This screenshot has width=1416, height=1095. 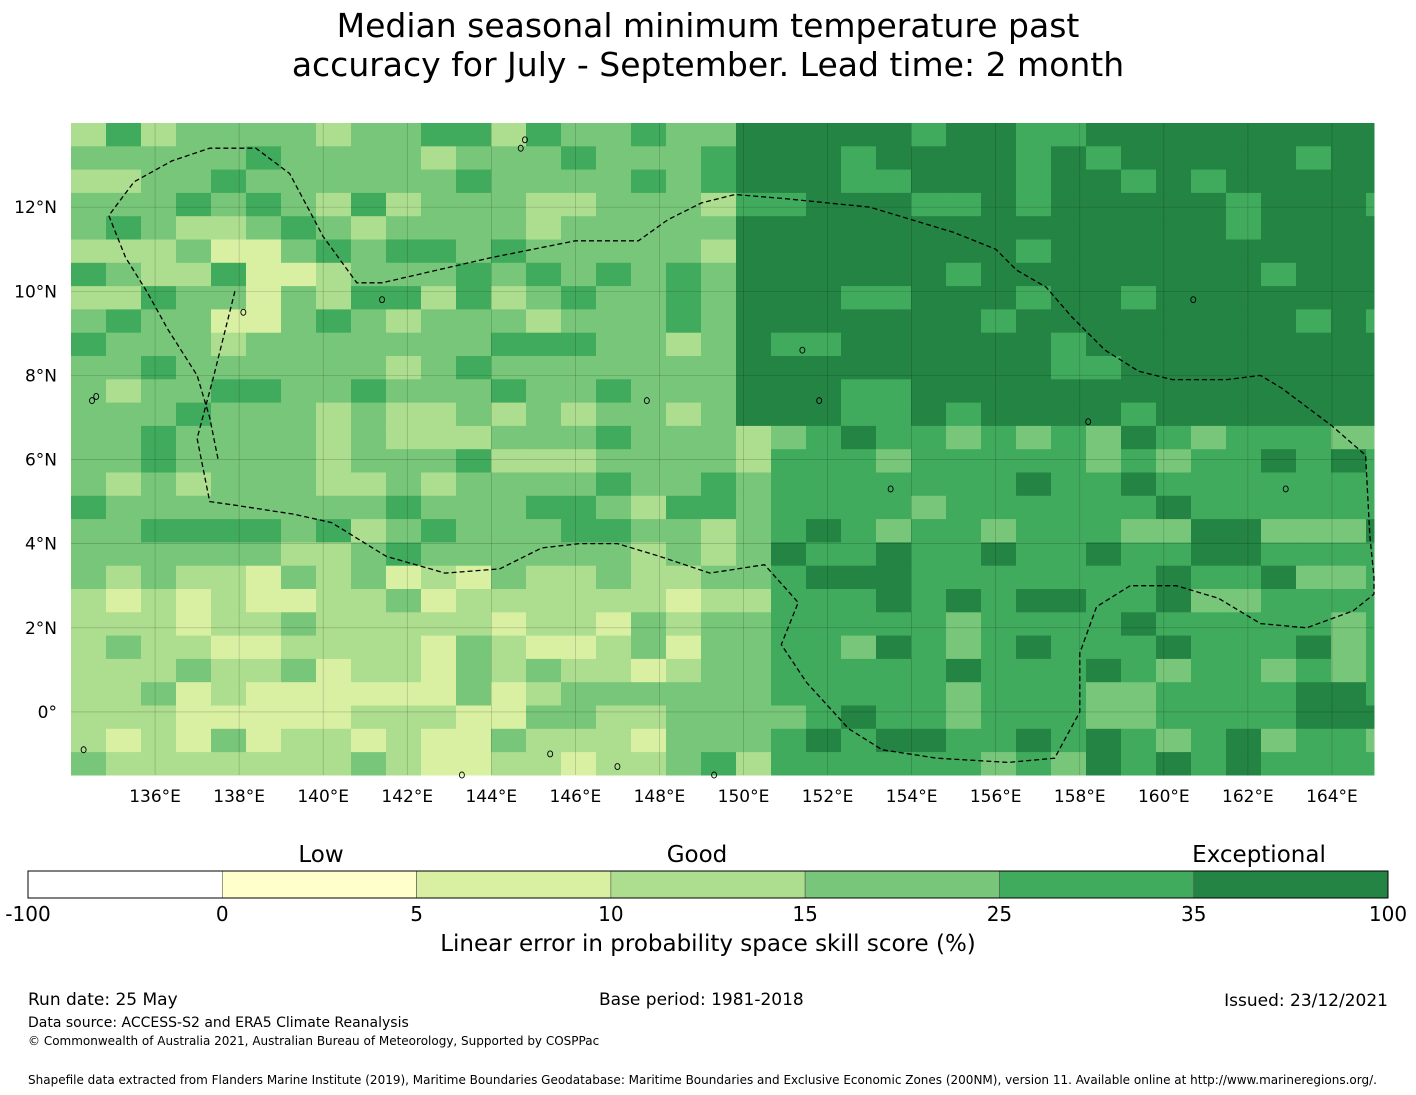 I want to click on latitude-tick-label: 6°N, so click(x=41, y=461).